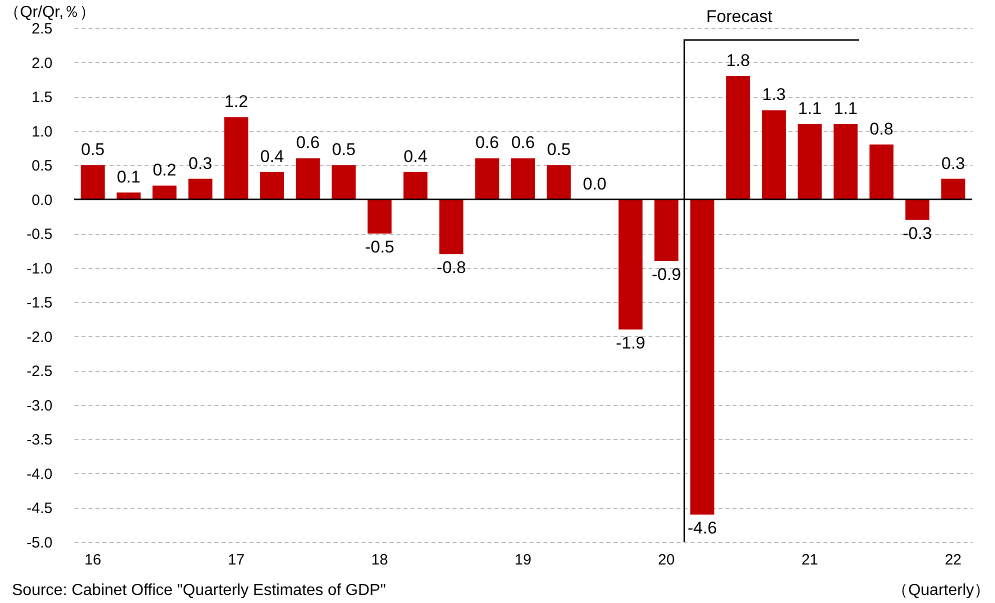  I want to click on source-note: Source: Cabinet Office "Quarterly Estimates of GDP", so click(199, 590).